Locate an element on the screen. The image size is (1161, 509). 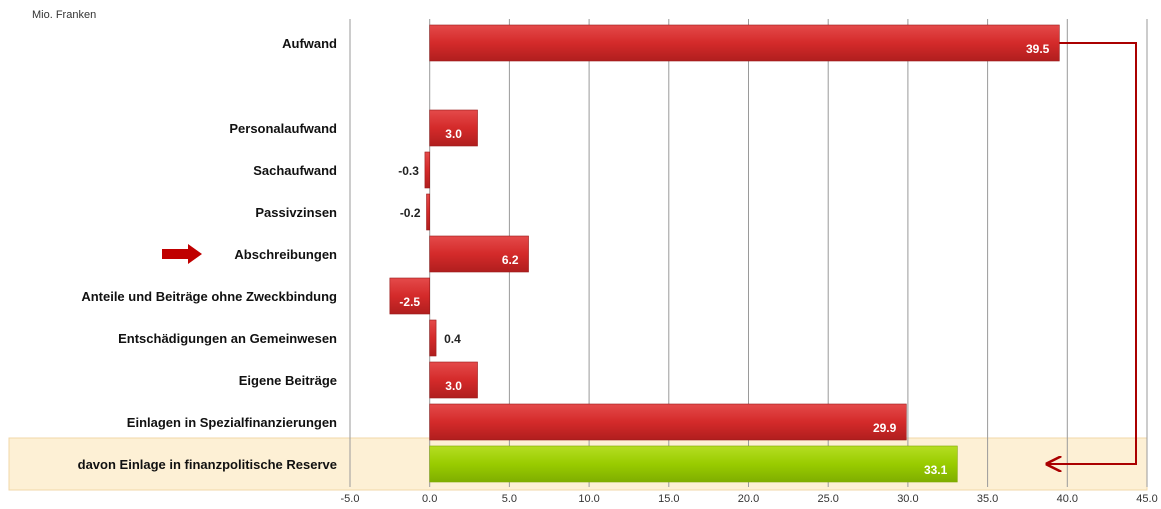
x-tick-label: 5.0 is located at coordinates (509, 499).